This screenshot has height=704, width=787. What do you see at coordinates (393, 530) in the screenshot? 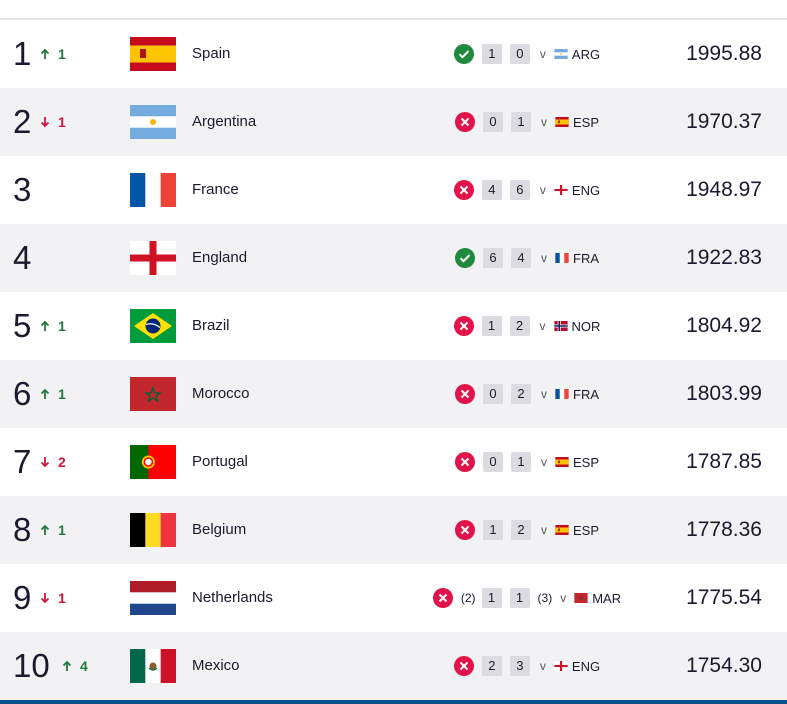
I see `ranking-row: 8 1 Belgium 1 2 v ESP 1778.36` at bounding box center [393, 530].